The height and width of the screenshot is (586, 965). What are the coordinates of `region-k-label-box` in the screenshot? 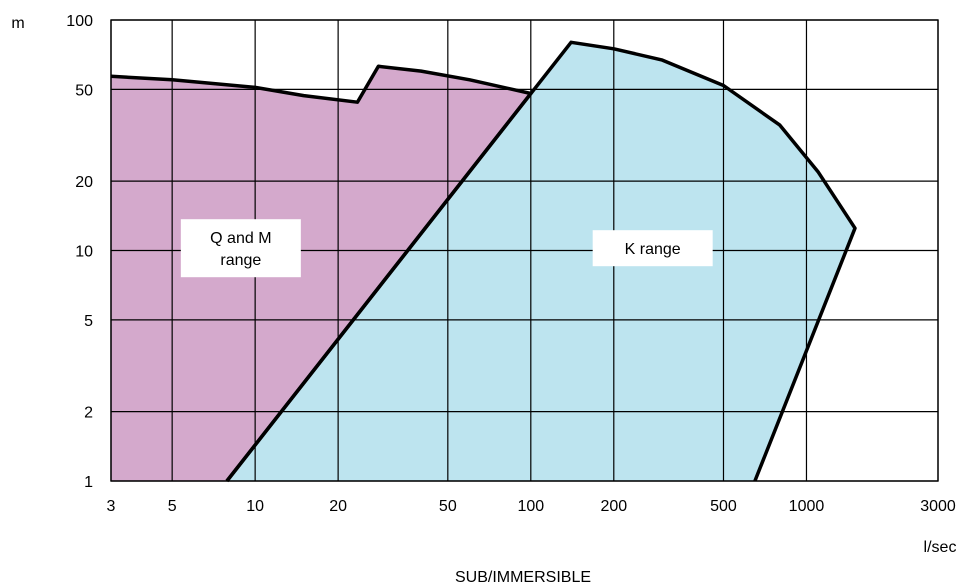 It's located at (652, 248).